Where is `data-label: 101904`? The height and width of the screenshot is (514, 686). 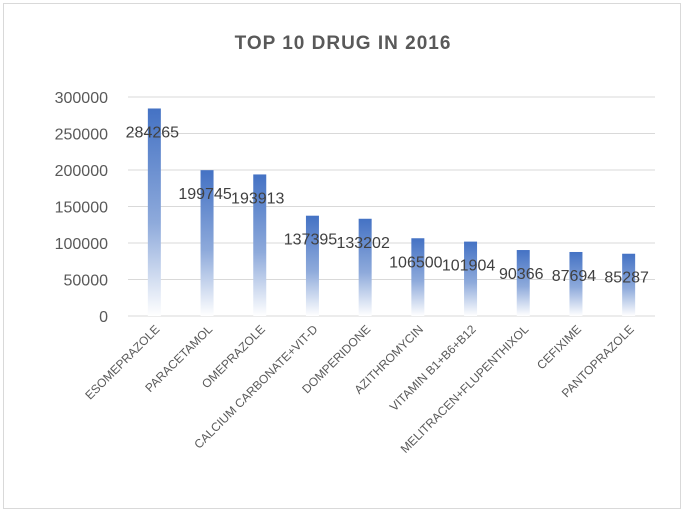
data-label: 101904 is located at coordinates (468, 266).